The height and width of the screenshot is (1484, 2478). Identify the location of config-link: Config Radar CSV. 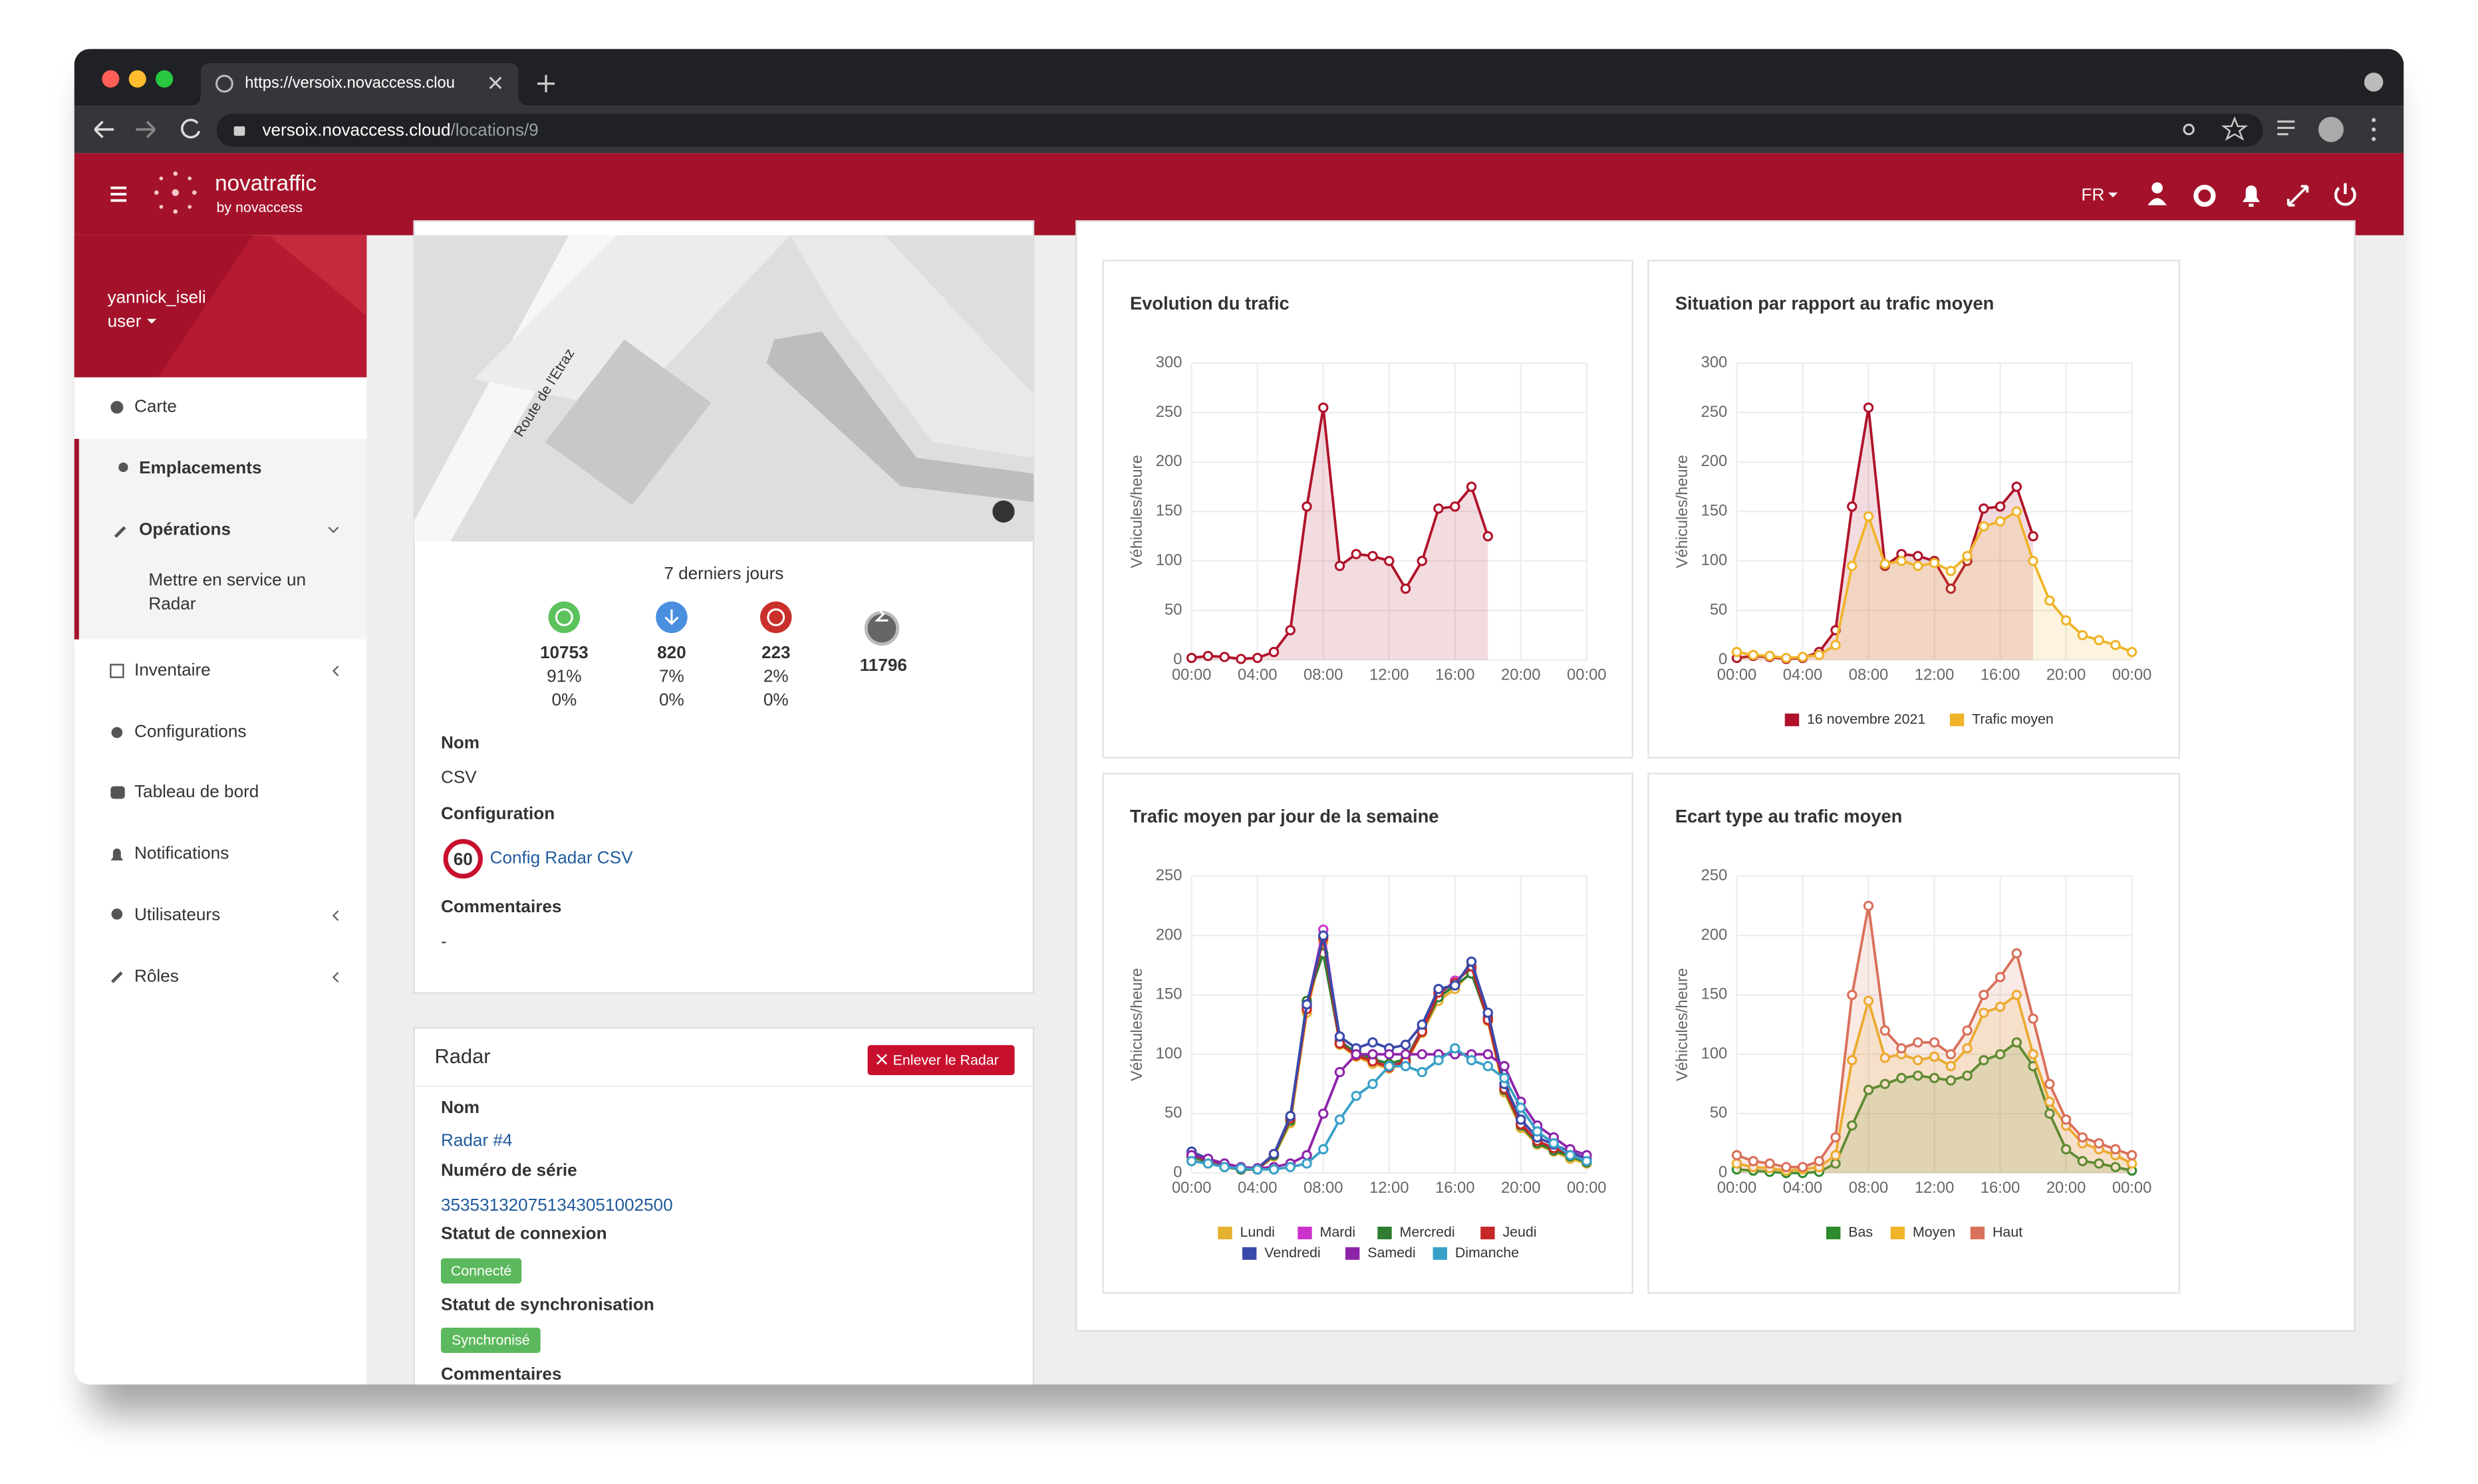
(561, 858).